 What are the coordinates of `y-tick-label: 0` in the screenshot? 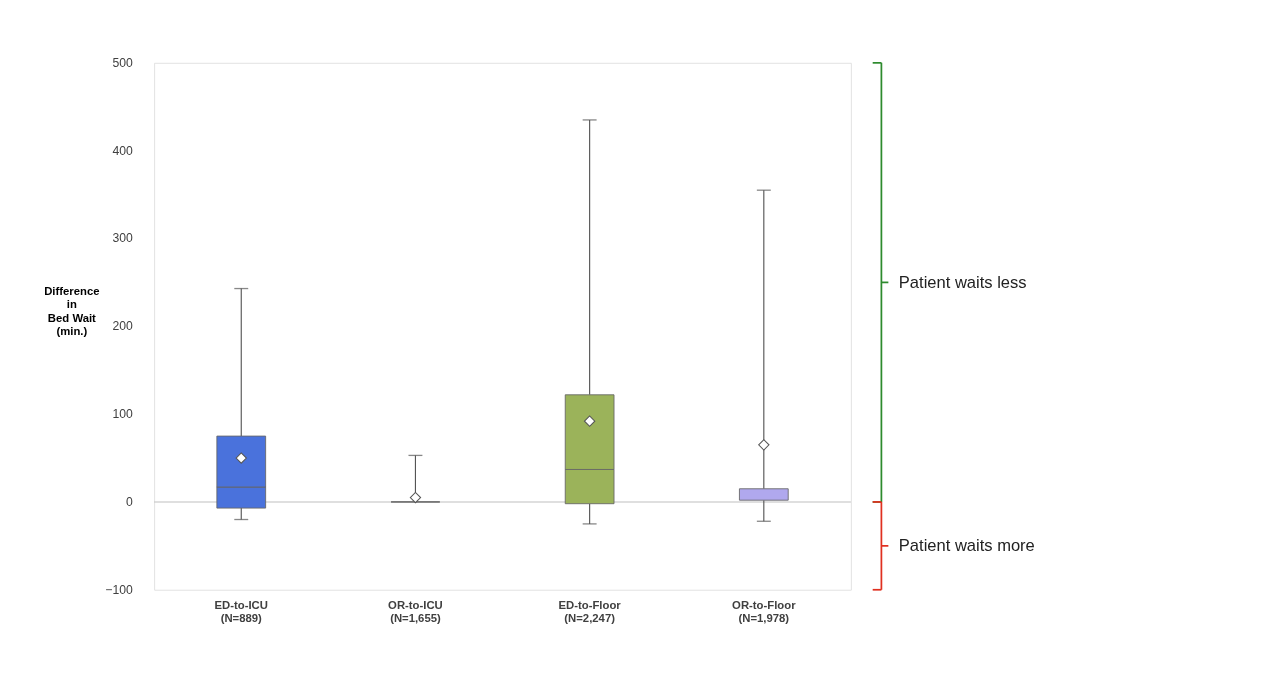 It's located at (130, 501).